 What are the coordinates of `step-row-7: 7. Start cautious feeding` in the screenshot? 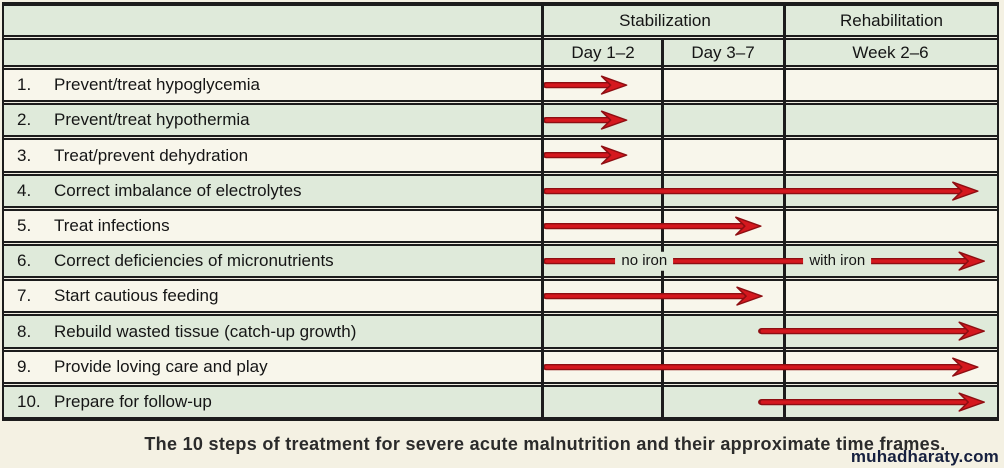 It's located at (500, 296).